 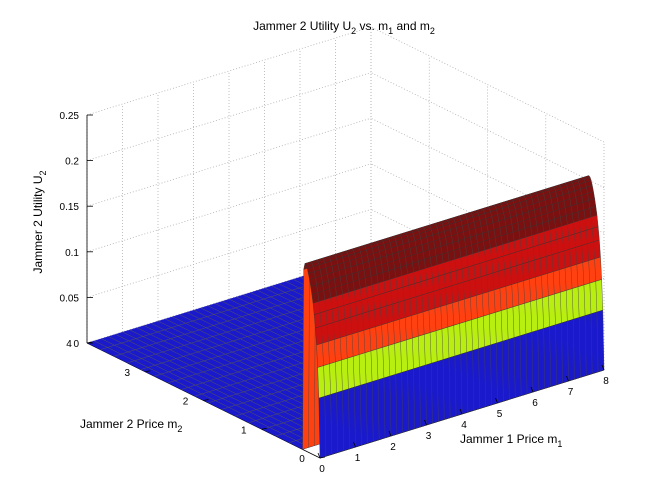 What do you see at coordinates (72, 162) in the screenshot?
I see `z-tick-label: 0.2` at bounding box center [72, 162].